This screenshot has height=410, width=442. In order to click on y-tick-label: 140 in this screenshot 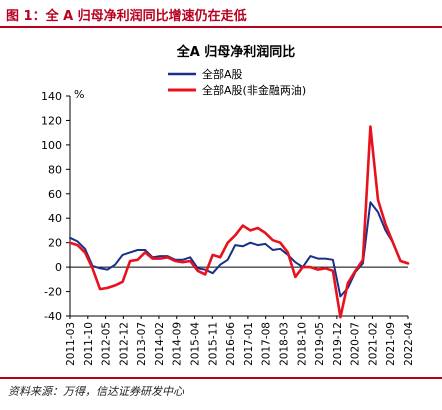, I will do `click(51, 96)`.